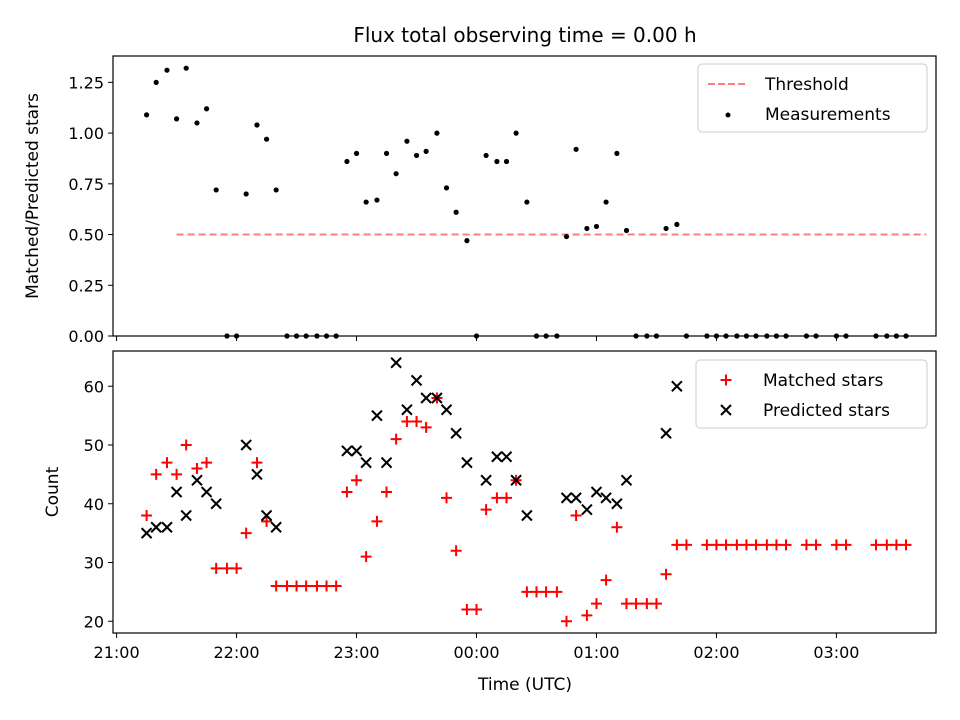 The height and width of the screenshot is (720, 960). What do you see at coordinates (476, 338) in the screenshot?
I see `ratio-x-ticks` at bounding box center [476, 338].